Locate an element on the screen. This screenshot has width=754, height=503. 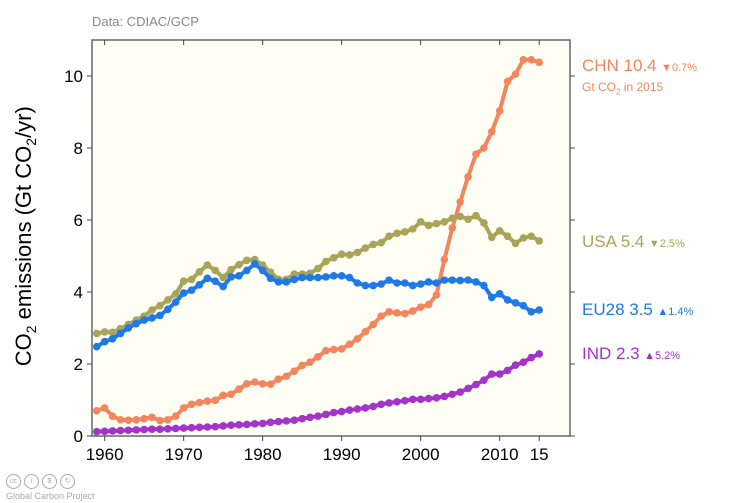
label-usa: USA 5.4 ▼2.5% is located at coordinates (633, 242).